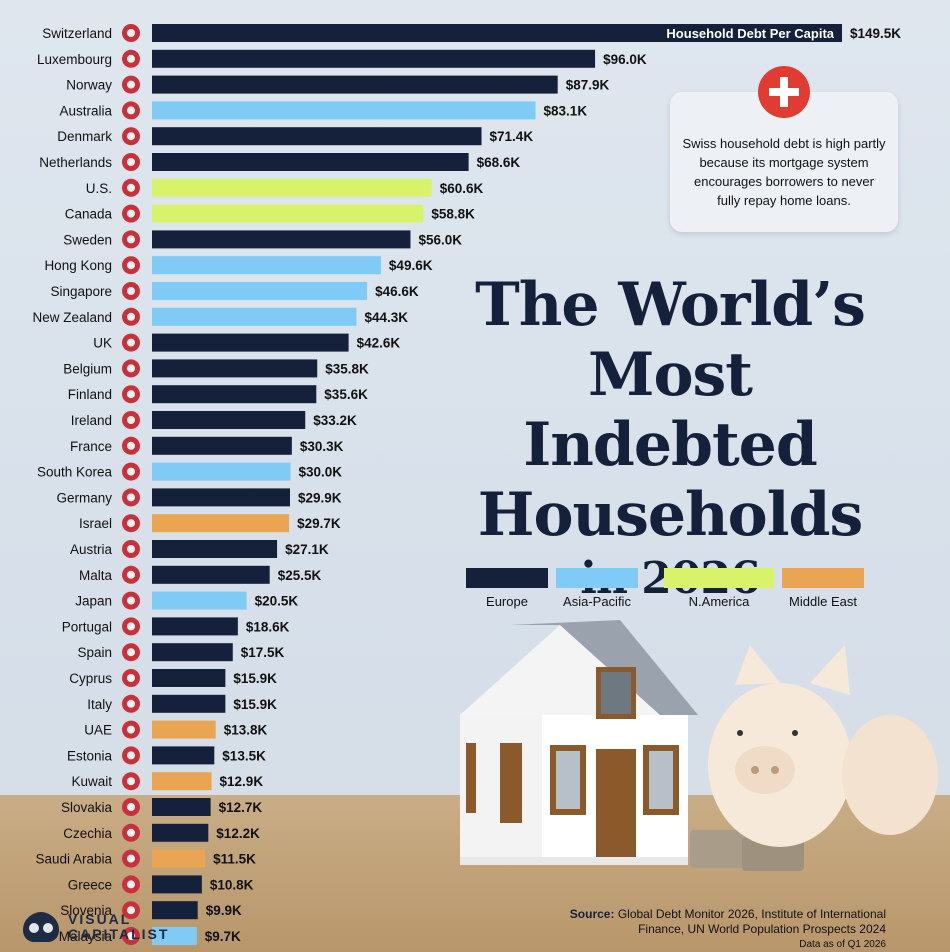  I want to click on value-label-japan: $20.5K, so click(277, 601).